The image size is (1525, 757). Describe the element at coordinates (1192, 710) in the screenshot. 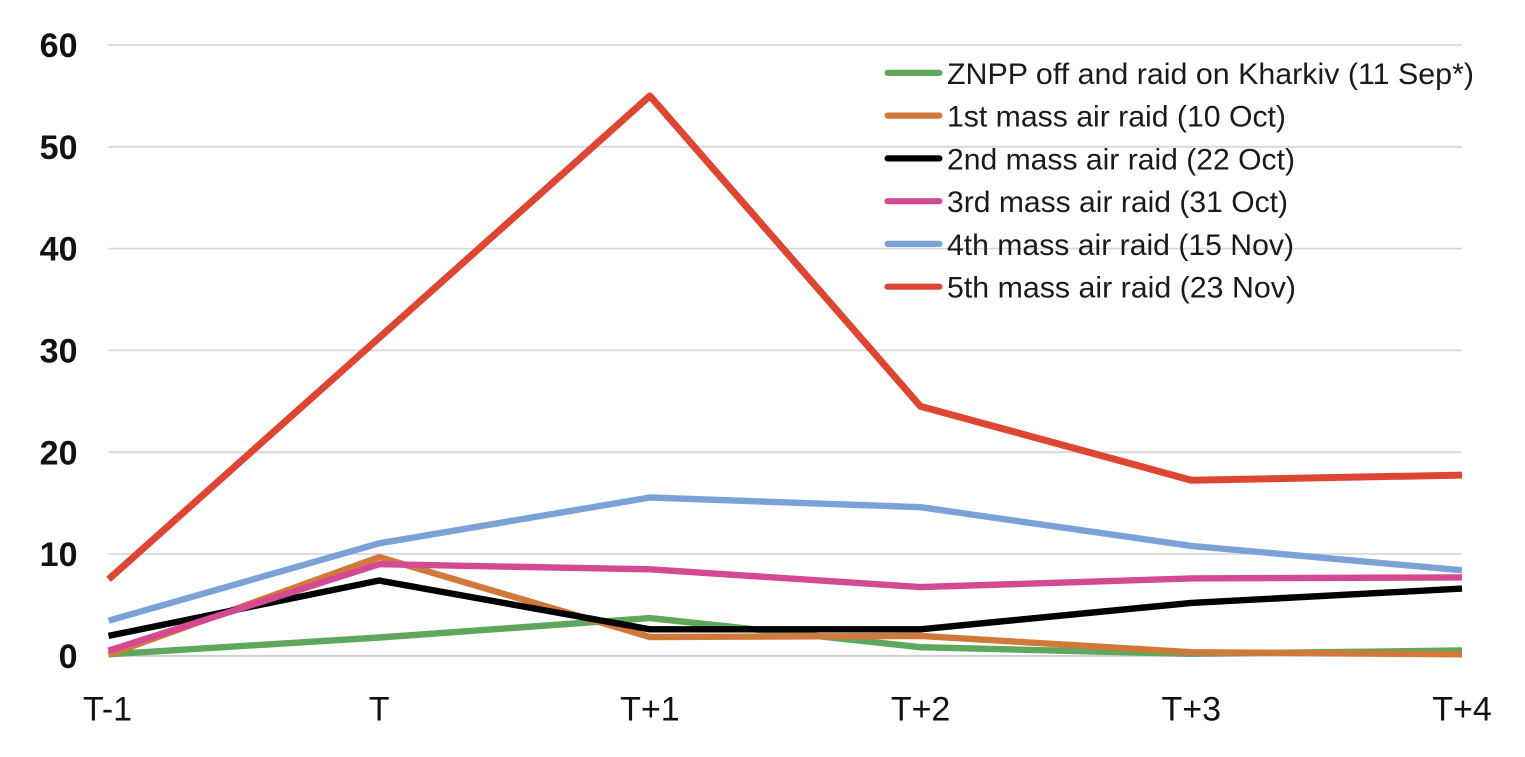

I see `svg-text: T+3` at that location.